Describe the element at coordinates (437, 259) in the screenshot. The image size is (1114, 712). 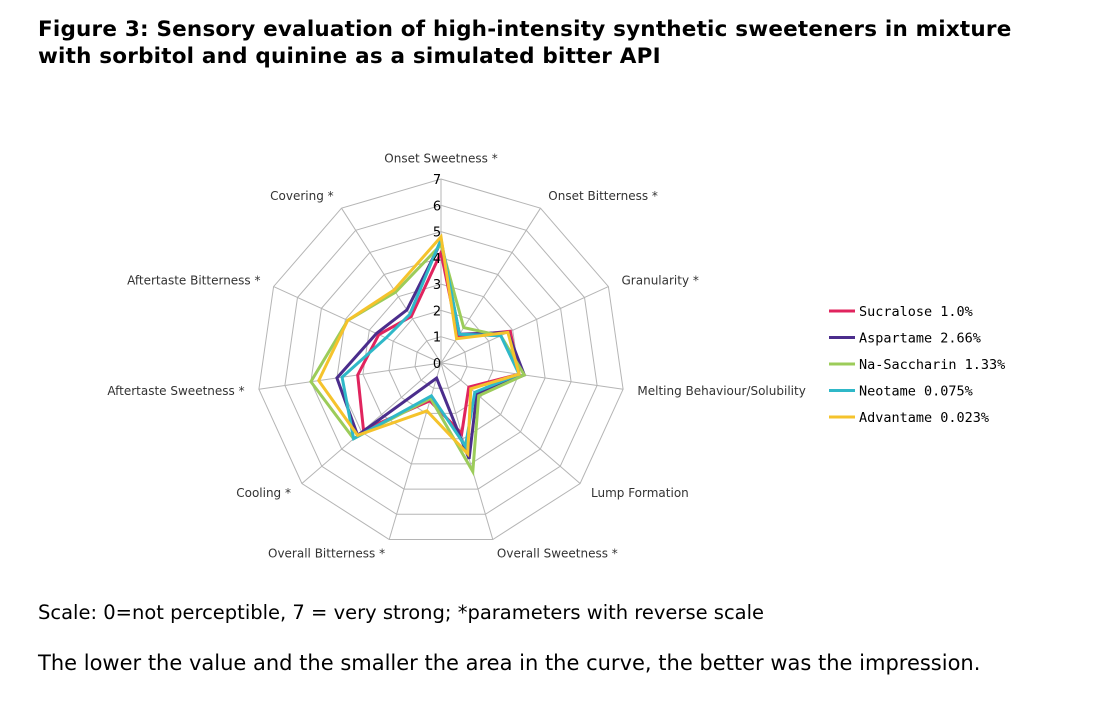
I see `radial-tick-label: 4` at that location.